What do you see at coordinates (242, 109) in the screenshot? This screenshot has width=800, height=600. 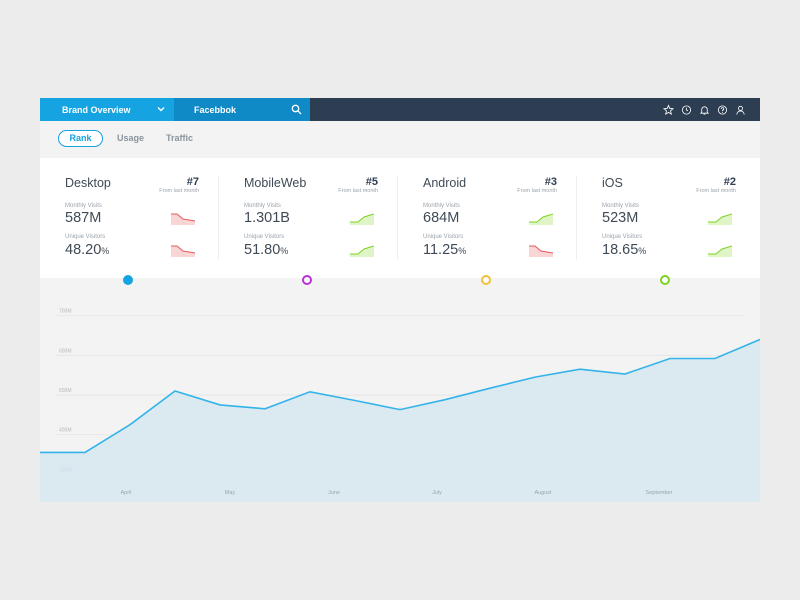 I see `site-search-tab: Facebbok` at bounding box center [242, 109].